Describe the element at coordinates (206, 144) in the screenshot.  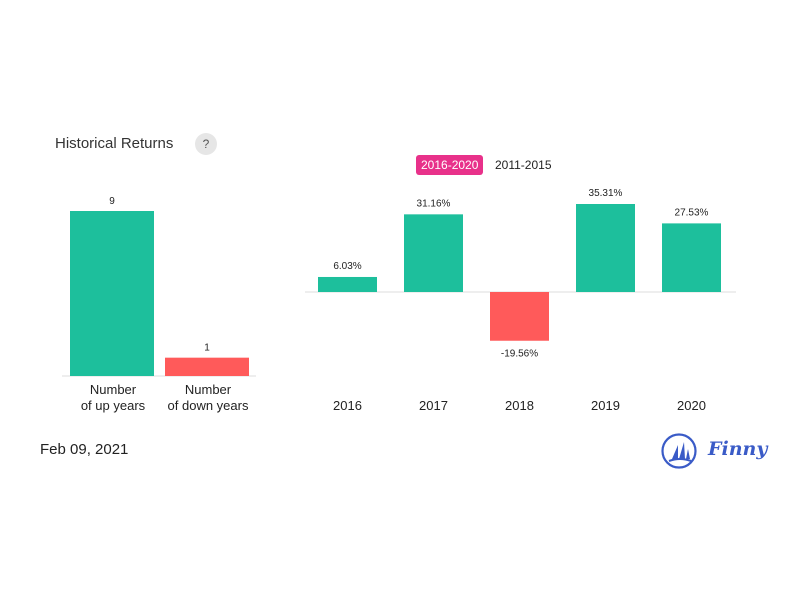
I see `help-icon: ?` at that location.